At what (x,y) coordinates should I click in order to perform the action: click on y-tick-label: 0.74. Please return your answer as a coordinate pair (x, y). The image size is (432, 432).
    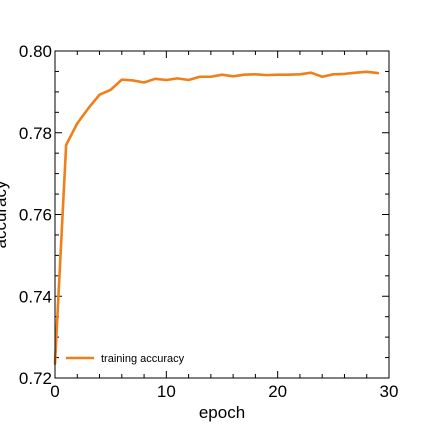
    Looking at the image, I should click on (35, 296).